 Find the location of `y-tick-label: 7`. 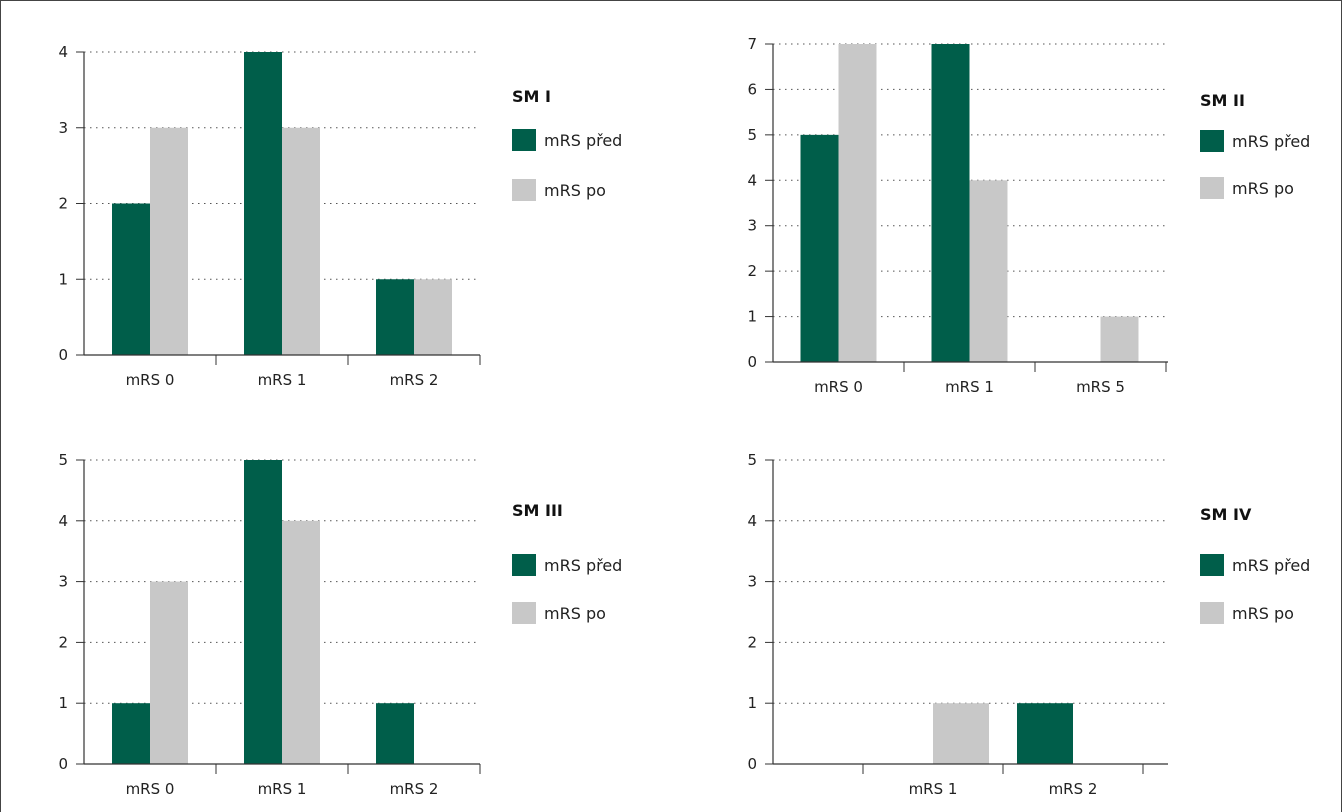

y-tick-label: 7 is located at coordinates (752, 44).